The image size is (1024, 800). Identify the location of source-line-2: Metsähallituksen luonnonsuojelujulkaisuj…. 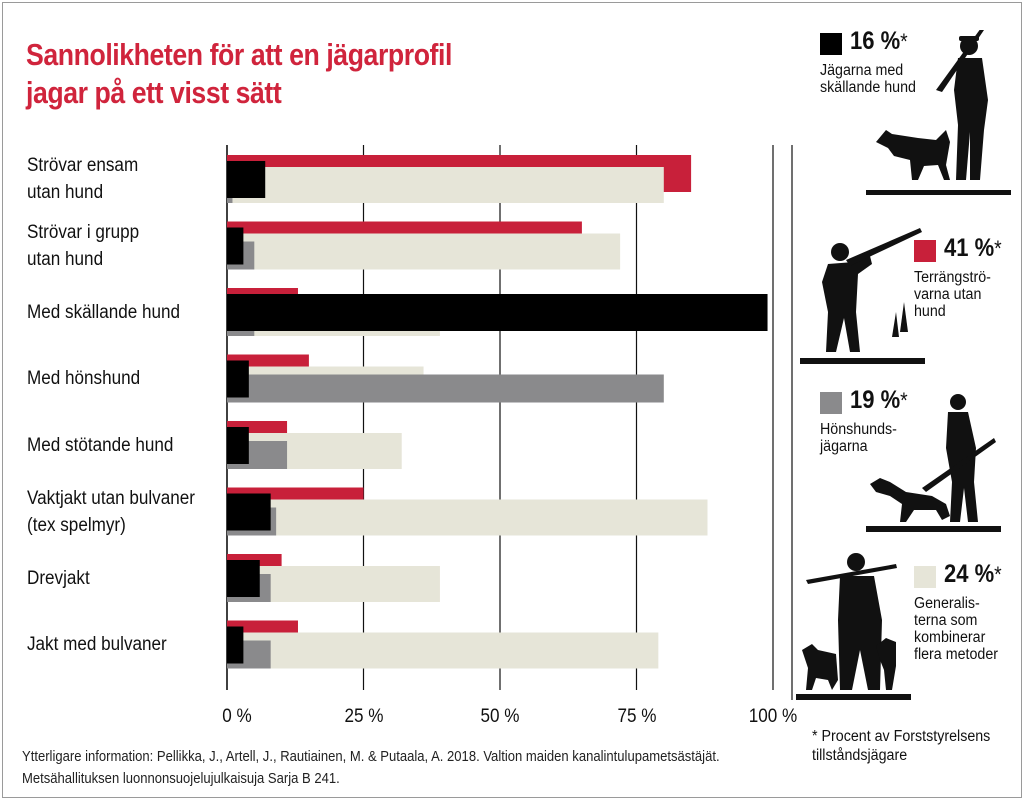
(181, 779).